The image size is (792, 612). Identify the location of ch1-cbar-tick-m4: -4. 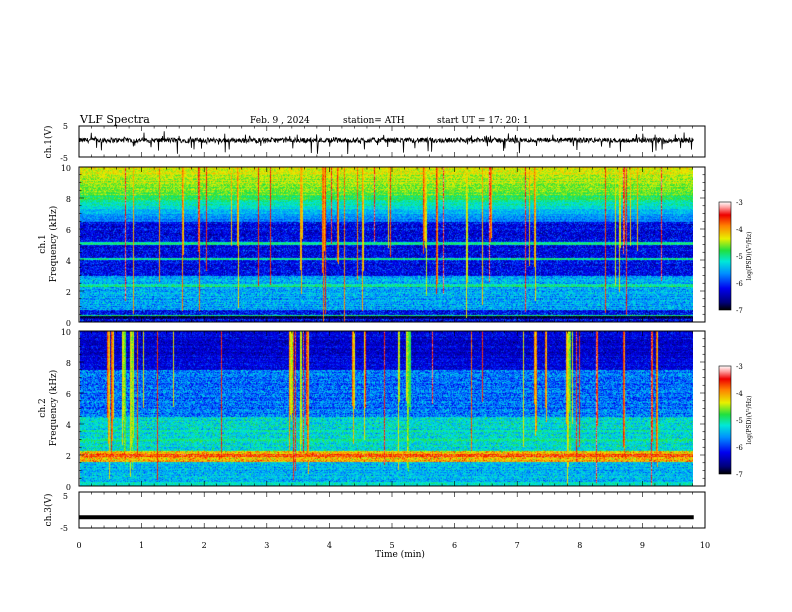
(739, 230).